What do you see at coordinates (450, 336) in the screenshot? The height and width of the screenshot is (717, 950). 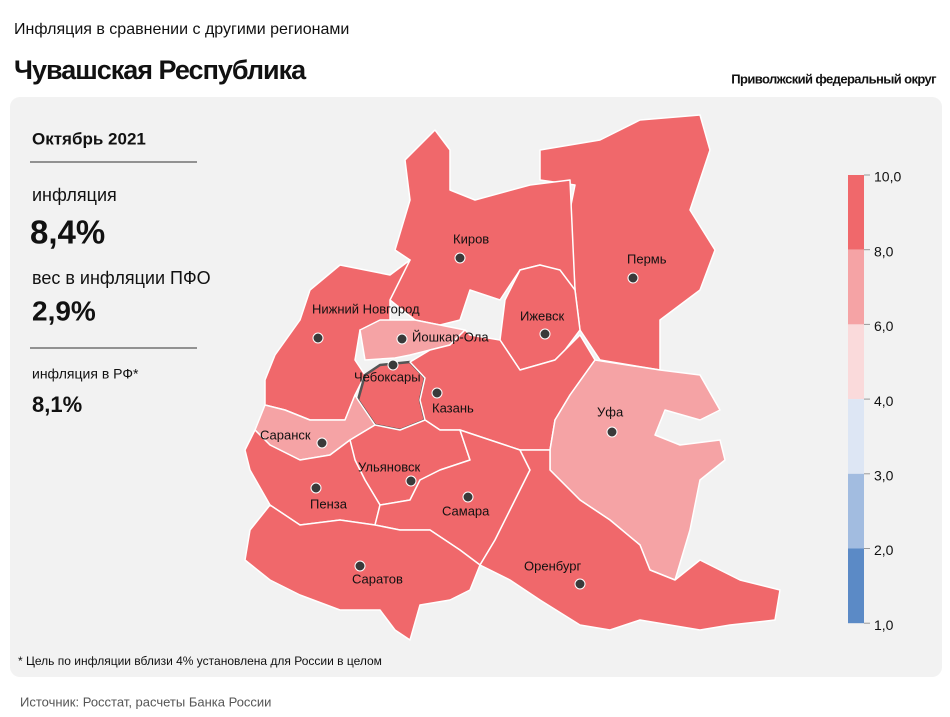 I see `city-label: Йошкар-Ола` at bounding box center [450, 336].